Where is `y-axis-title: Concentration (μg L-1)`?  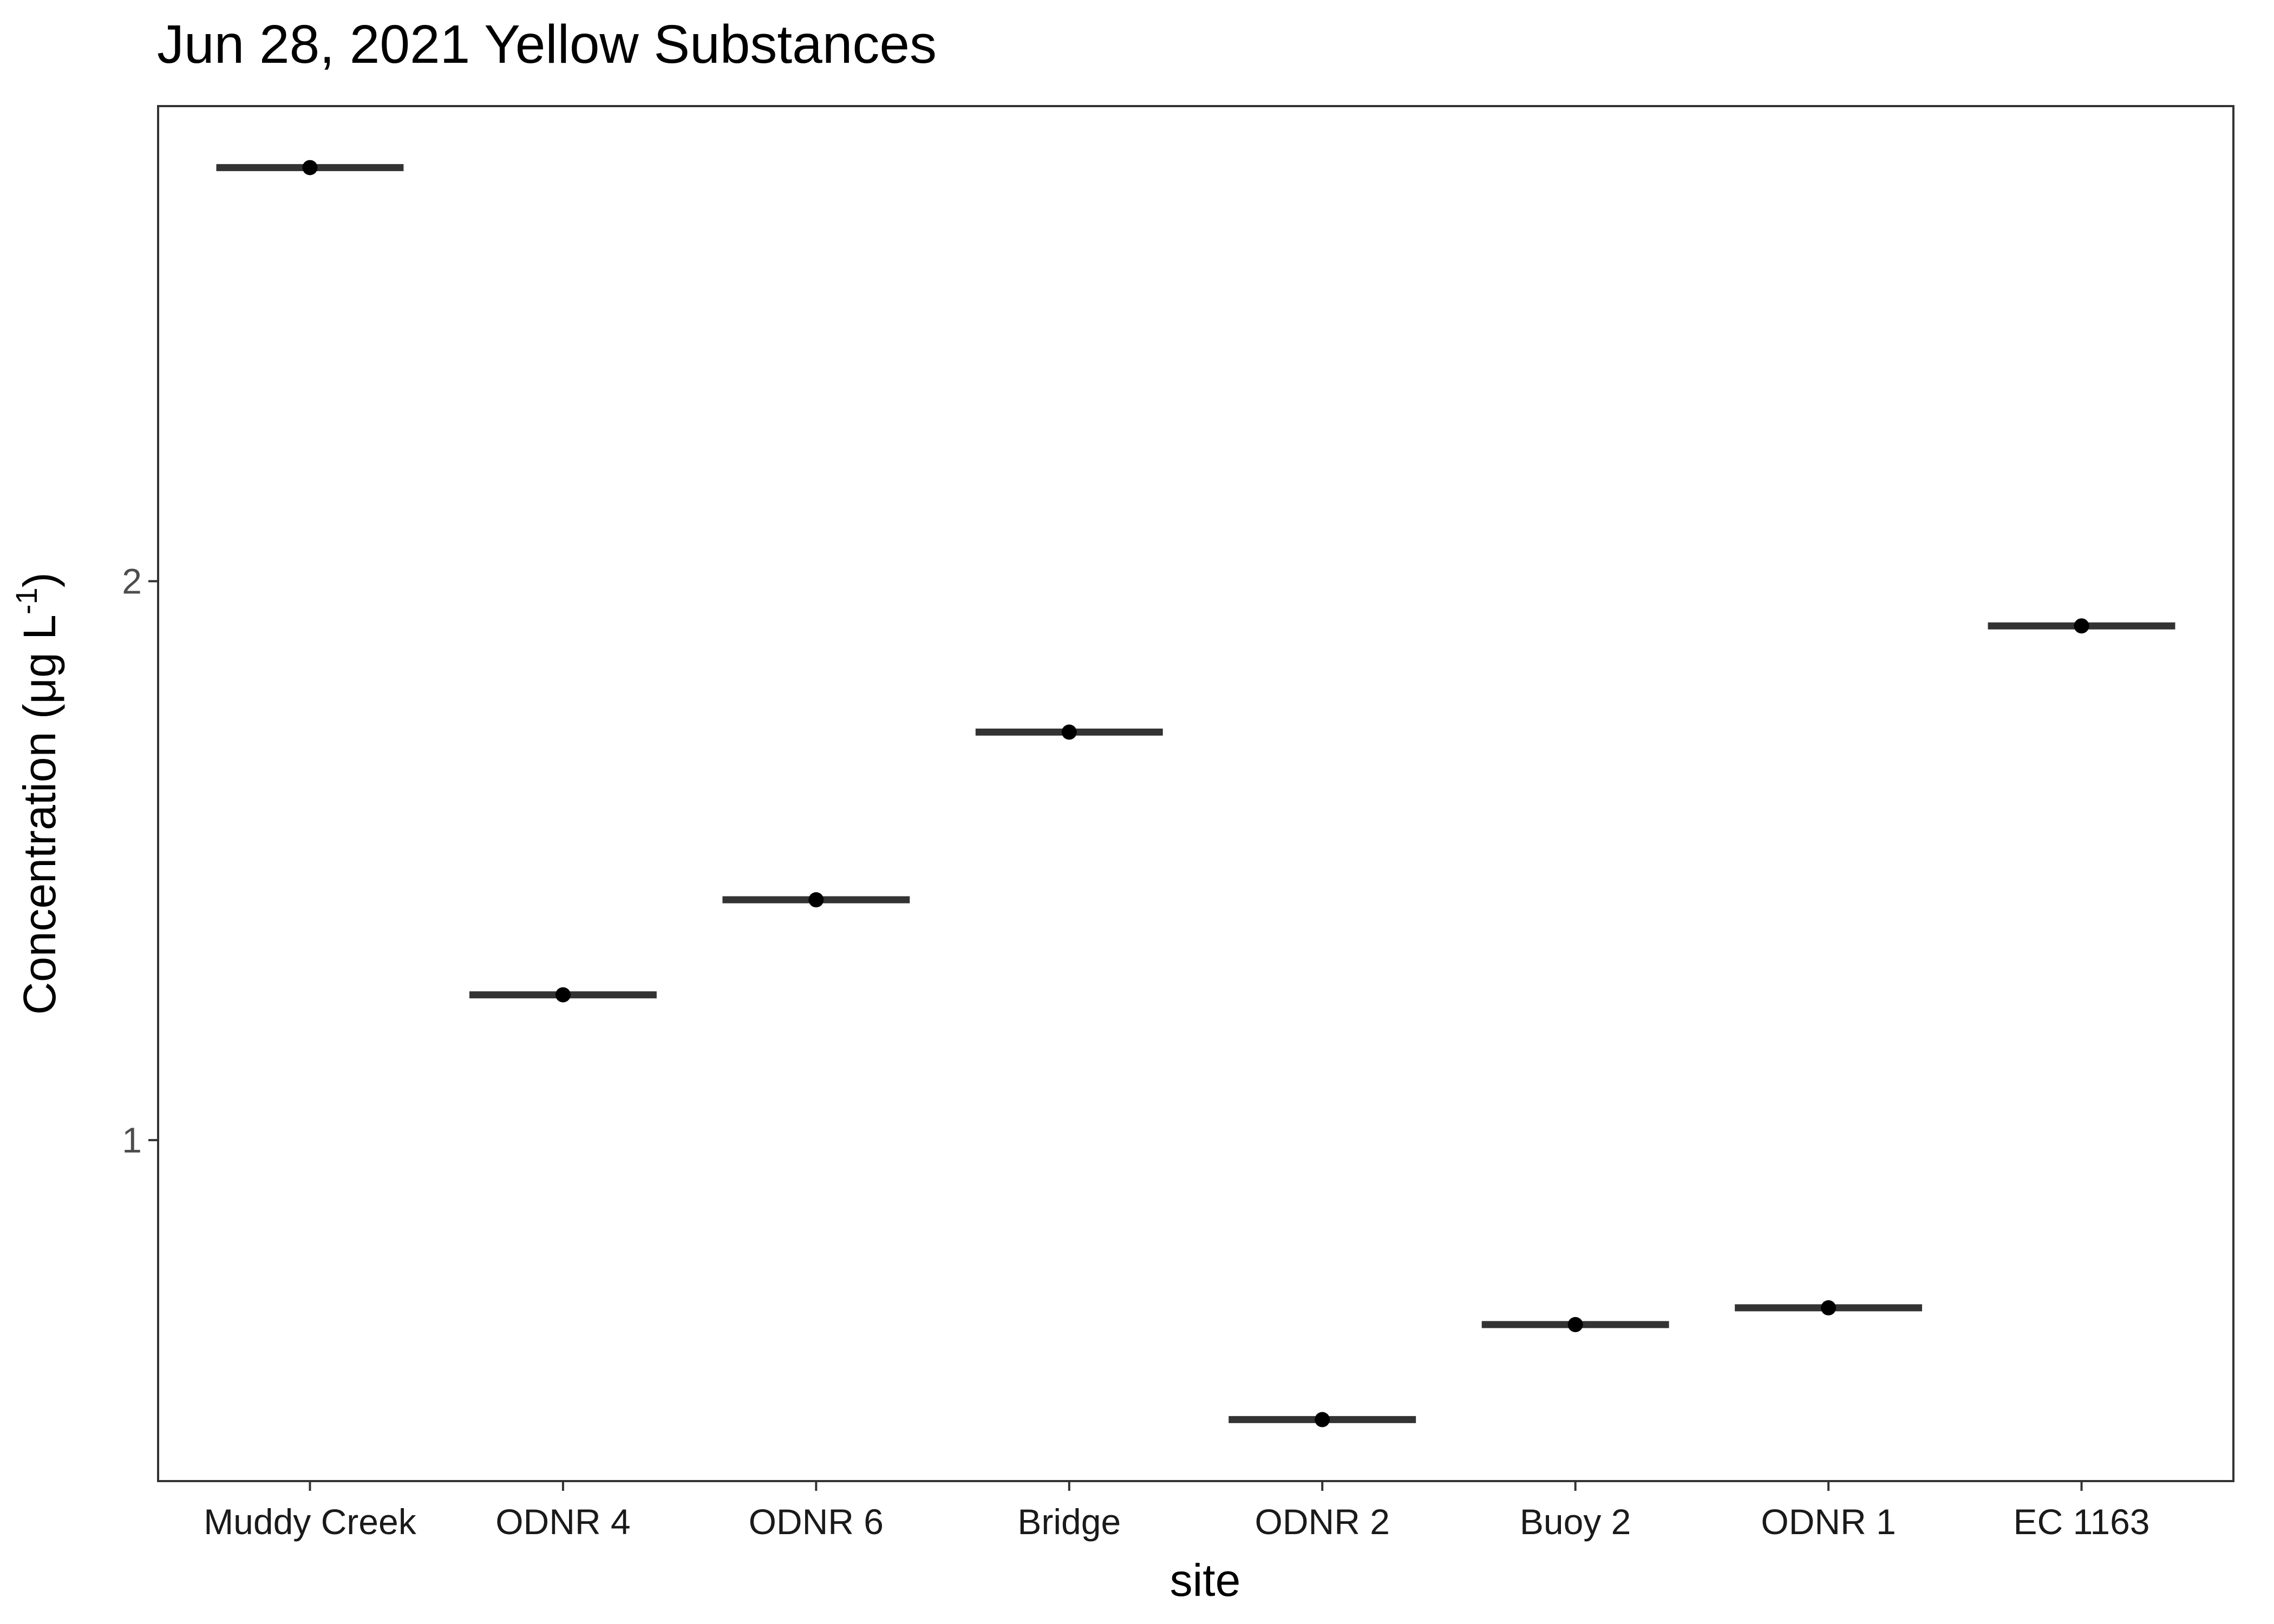 y-axis-title: Concentration (μg L-1) is located at coordinates (37, 793).